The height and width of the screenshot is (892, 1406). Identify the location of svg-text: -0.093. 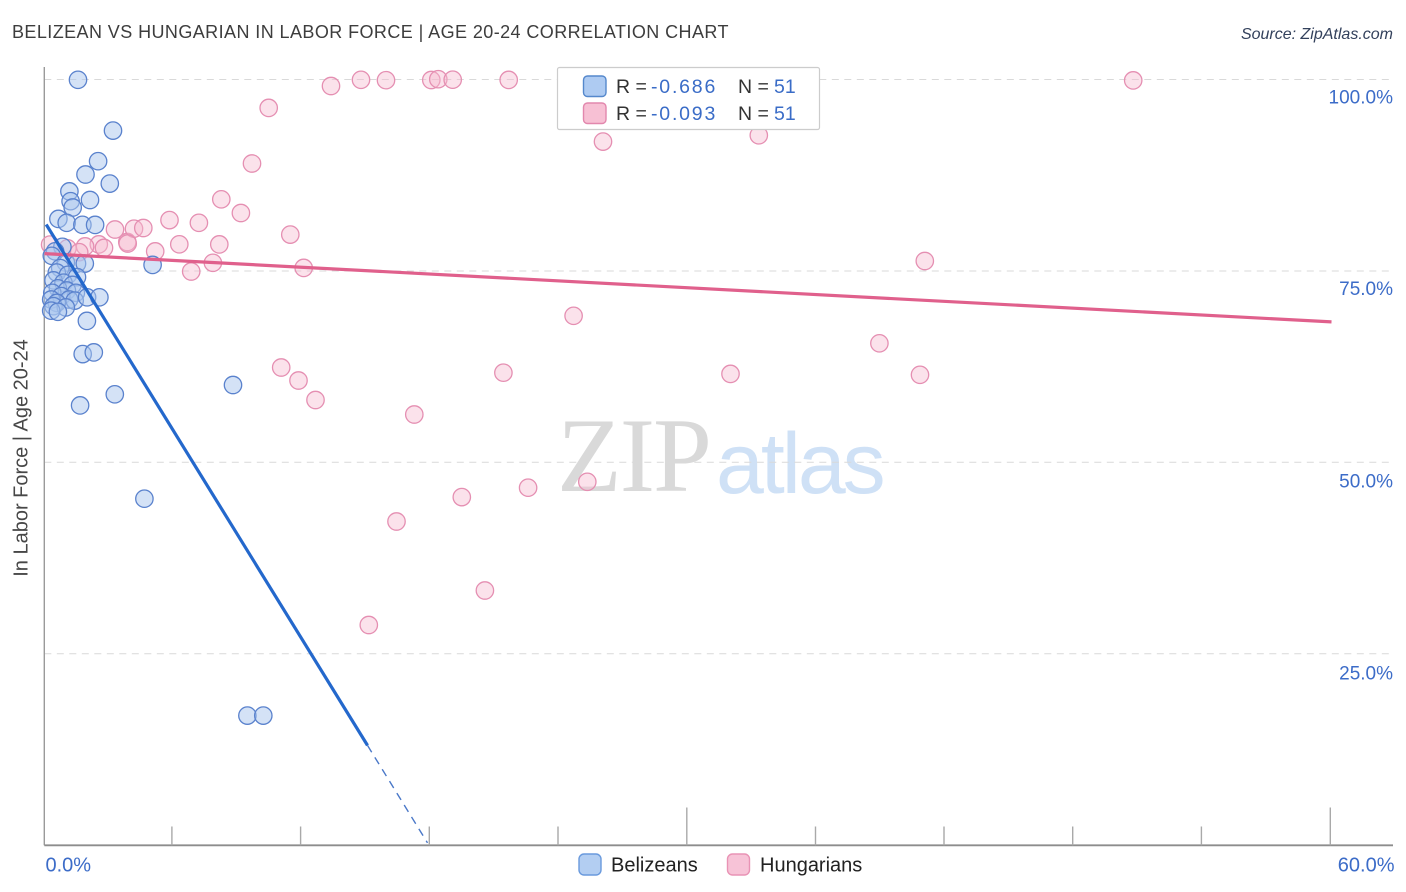
(684, 114).